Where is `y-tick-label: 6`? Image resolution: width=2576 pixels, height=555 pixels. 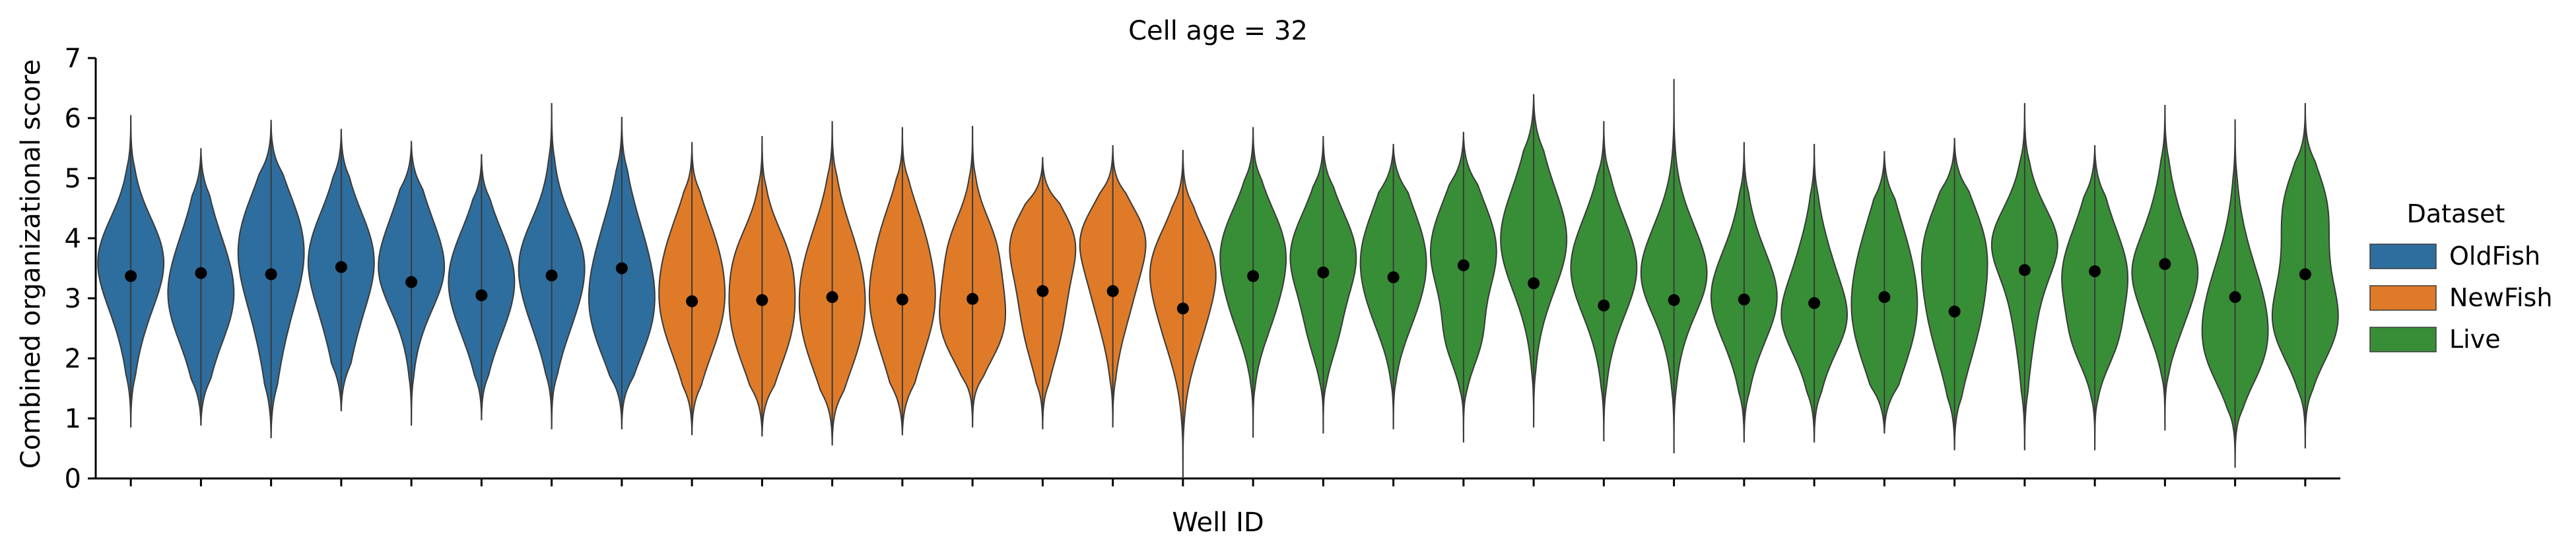
y-tick-label: 6 is located at coordinates (73, 119).